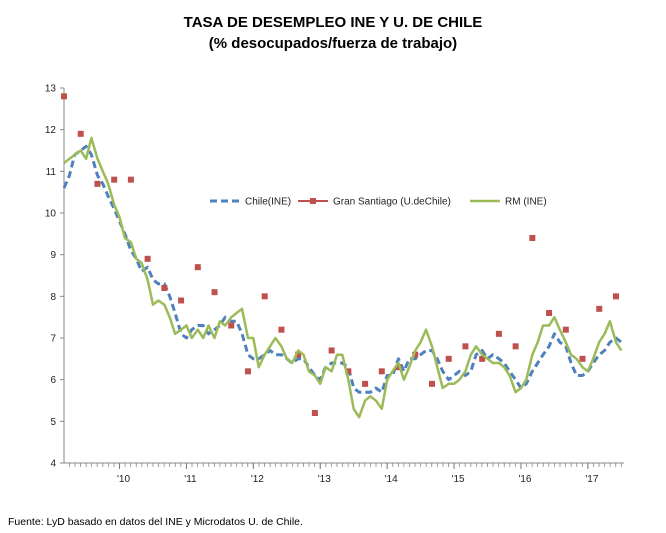  I want to click on x-tick-label: '17, so click(591, 479).